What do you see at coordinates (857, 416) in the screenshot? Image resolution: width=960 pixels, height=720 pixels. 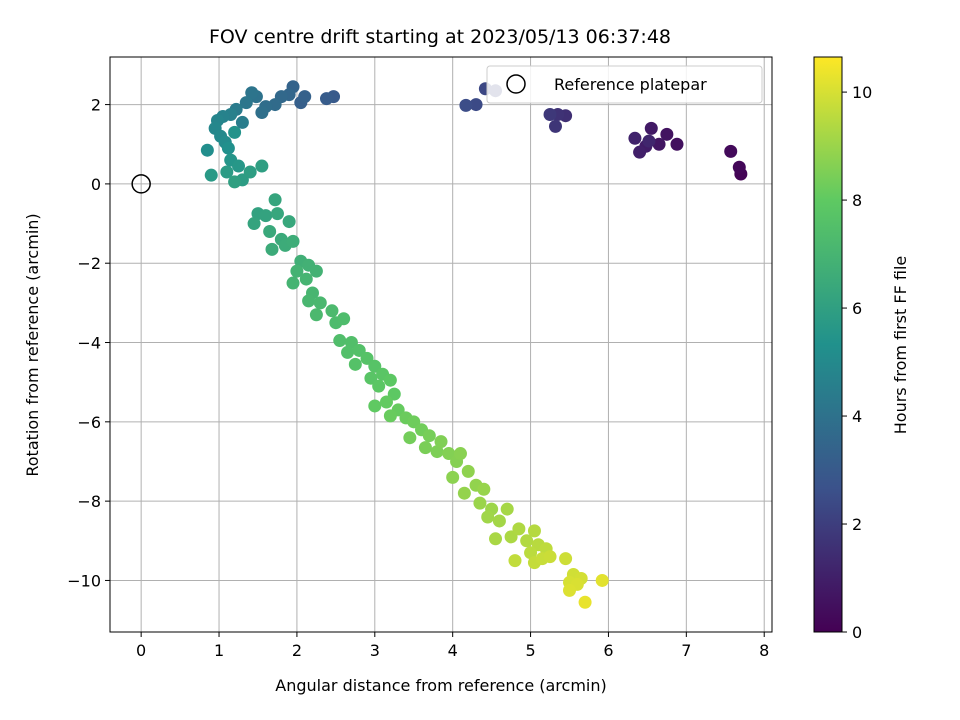 I see `colorbar-tick-label: 4` at bounding box center [857, 416].